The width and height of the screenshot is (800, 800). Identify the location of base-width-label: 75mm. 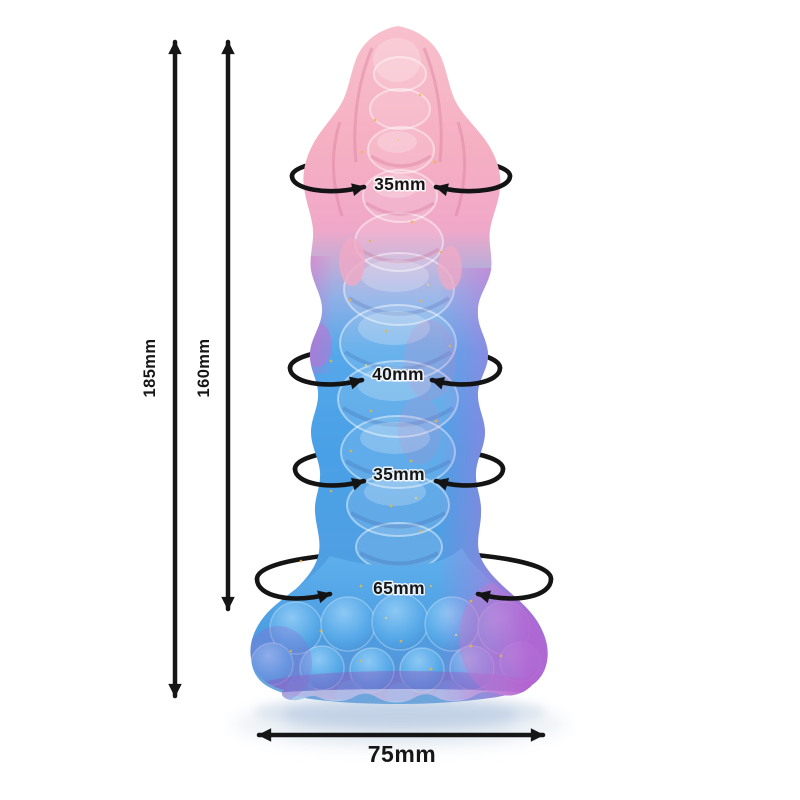
(402, 754).